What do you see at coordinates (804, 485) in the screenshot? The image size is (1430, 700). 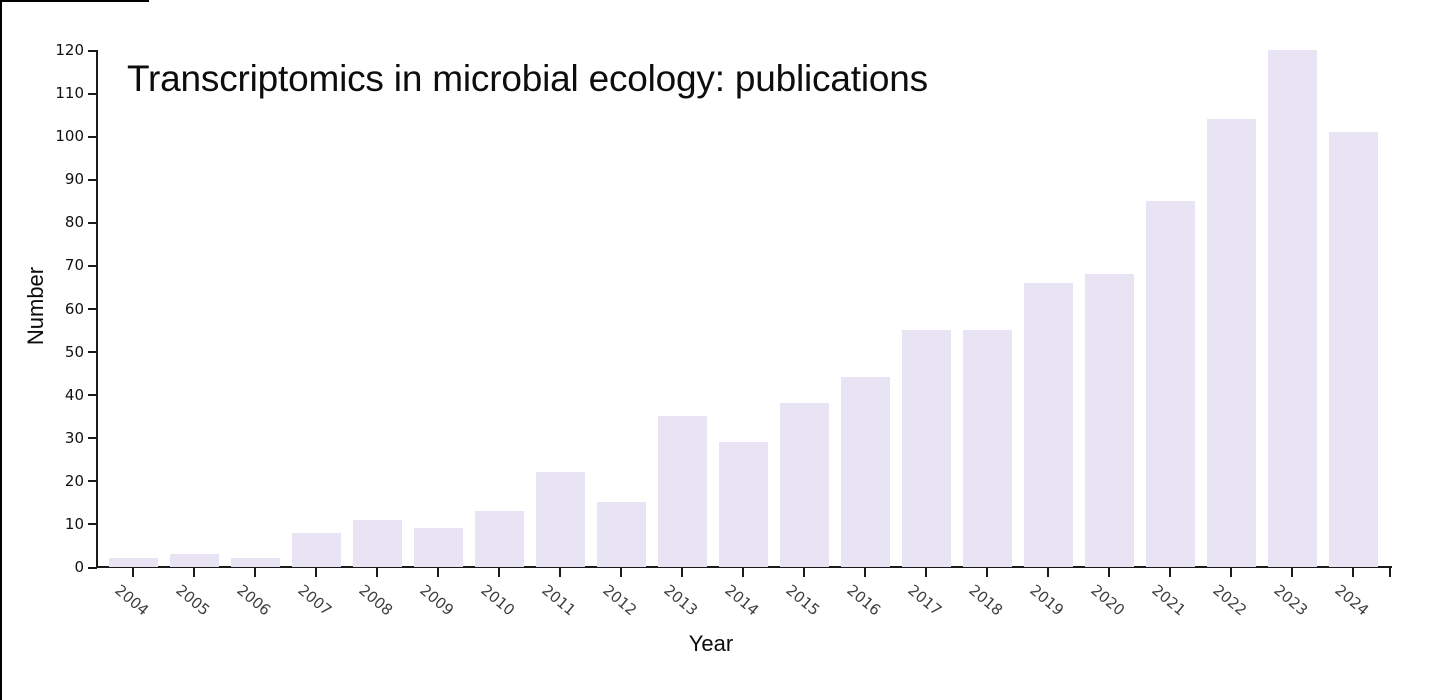 I see `bar-2015` at bounding box center [804, 485].